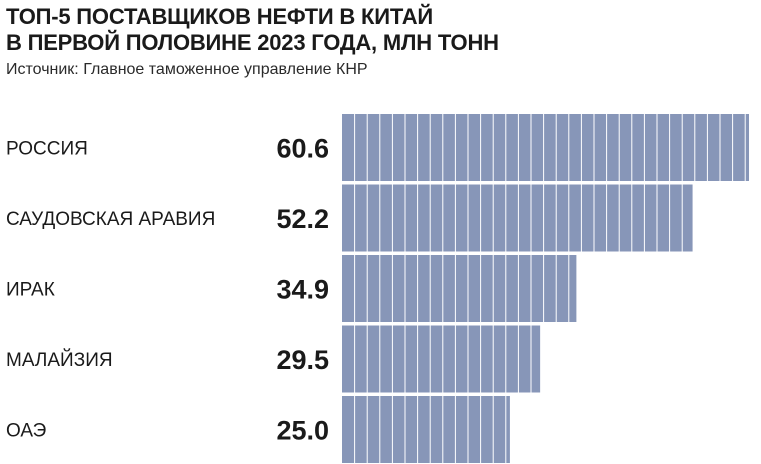  I want to click on value-label: 52.2, so click(302, 219).